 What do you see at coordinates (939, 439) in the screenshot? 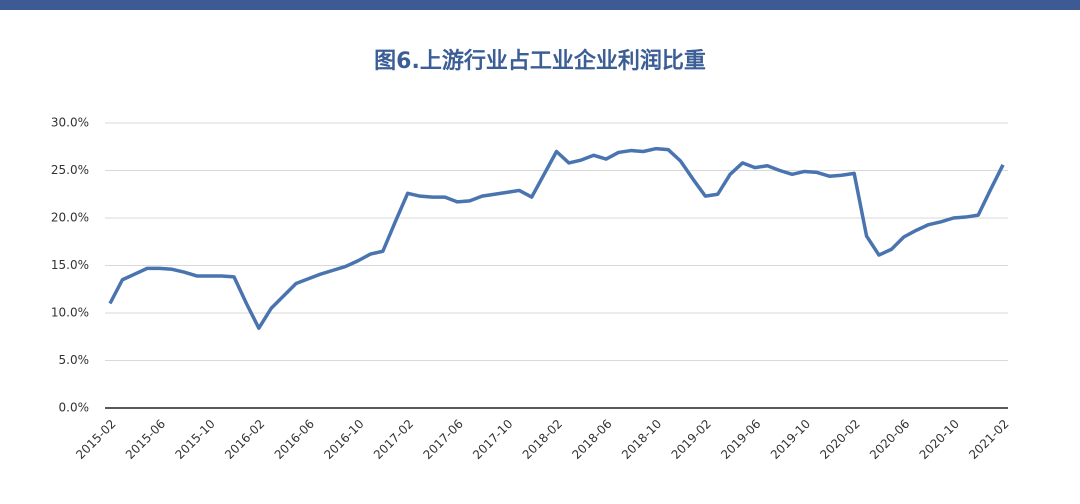
I see `x-tick-label: 2020-10` at bounding box center [939, 439].